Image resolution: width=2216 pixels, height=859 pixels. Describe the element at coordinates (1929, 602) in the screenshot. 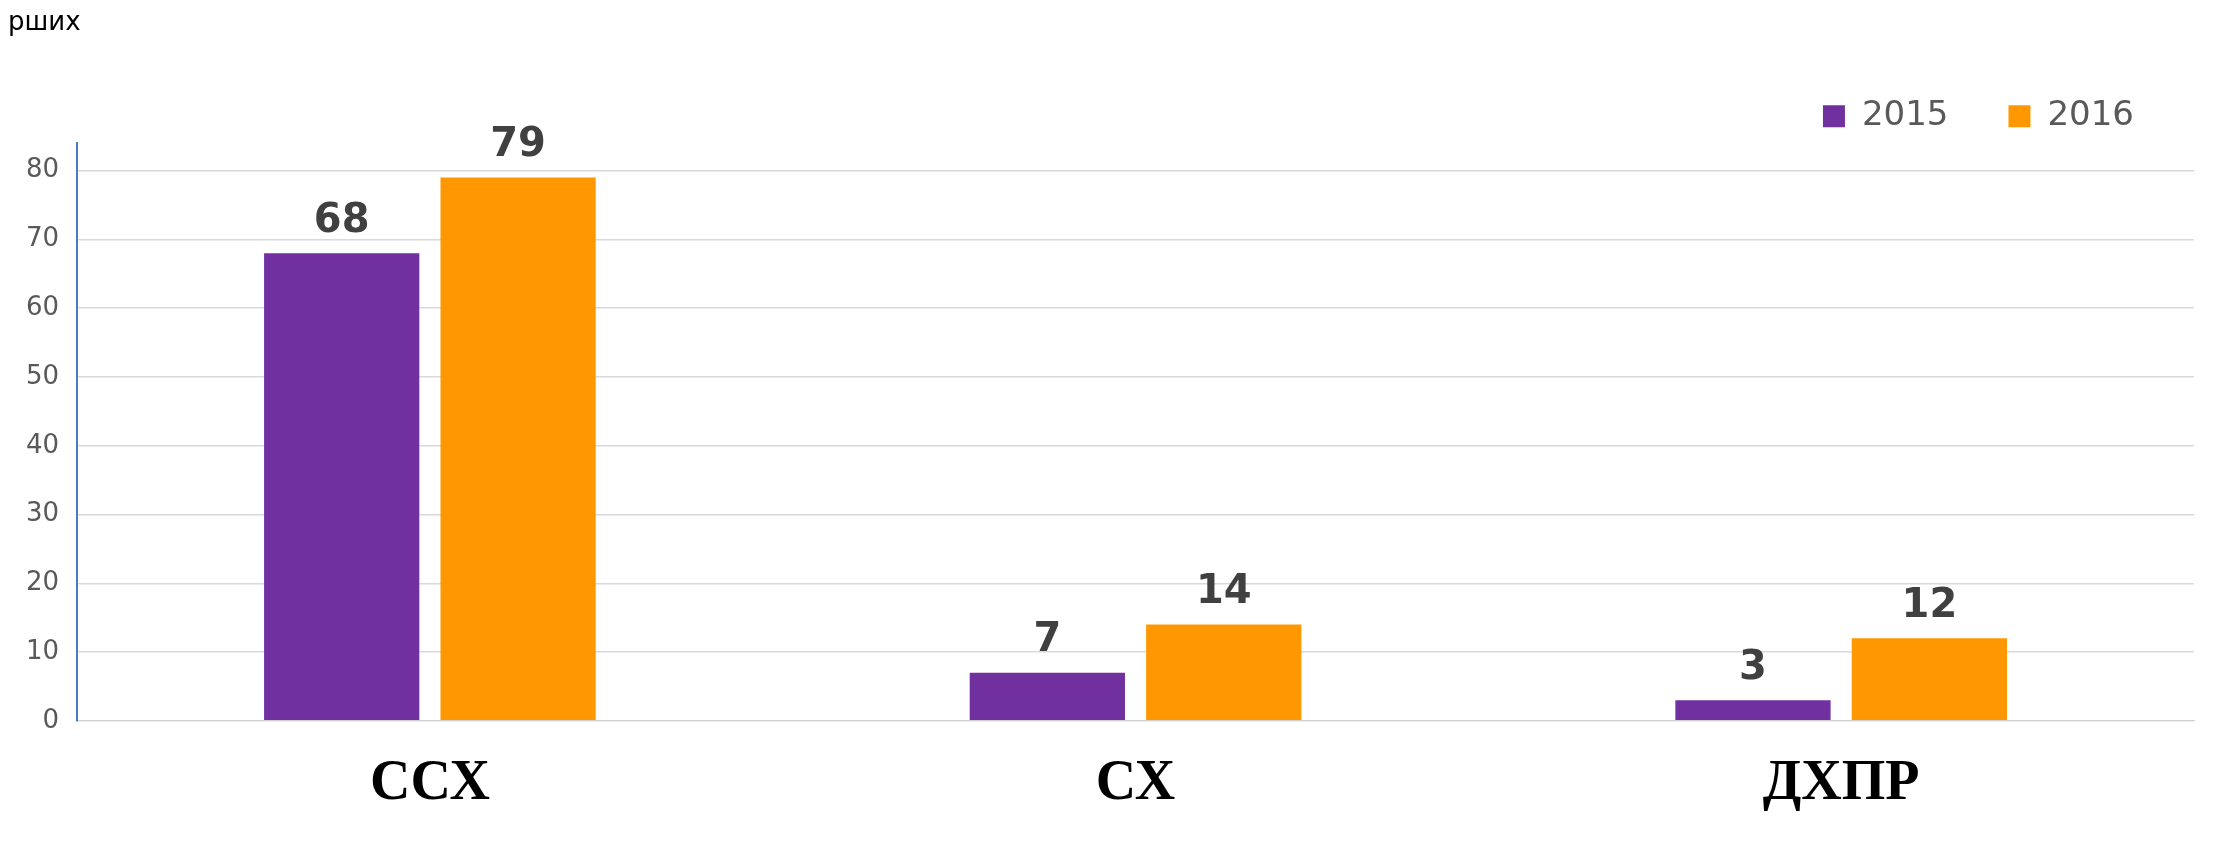

I see `data-label: 12` at that location.